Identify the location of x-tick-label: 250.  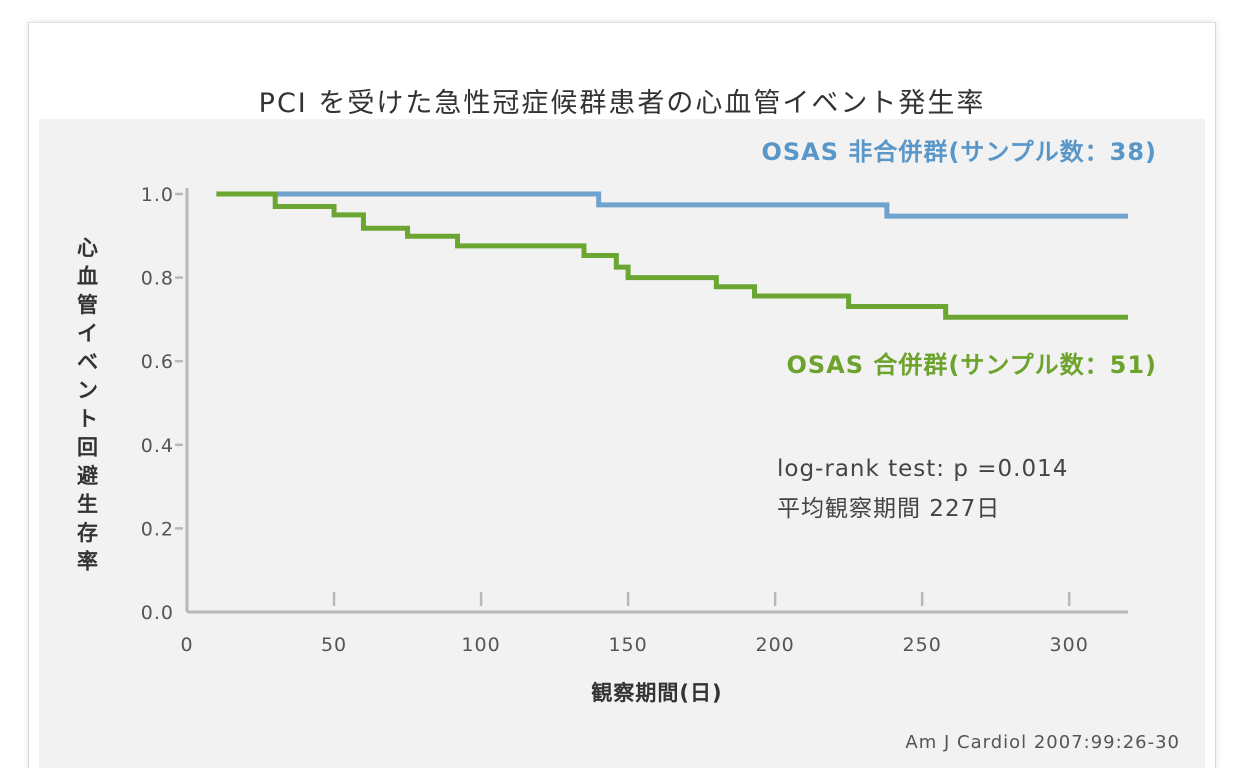
(922, 645).